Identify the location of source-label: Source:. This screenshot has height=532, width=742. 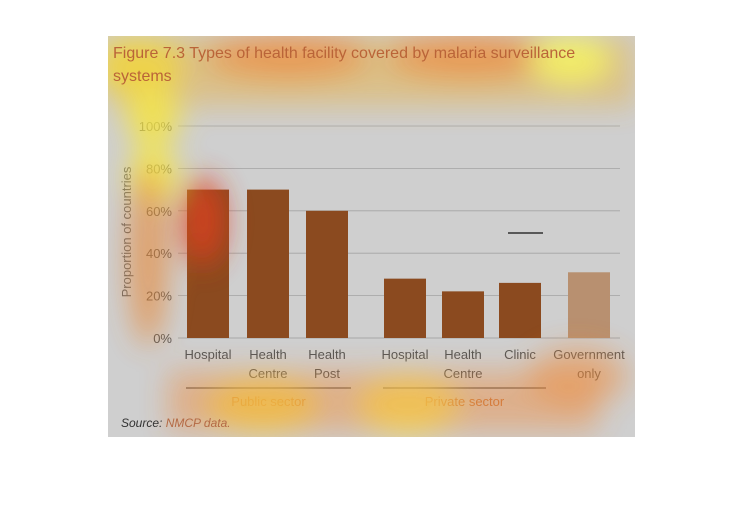
(142, 423).